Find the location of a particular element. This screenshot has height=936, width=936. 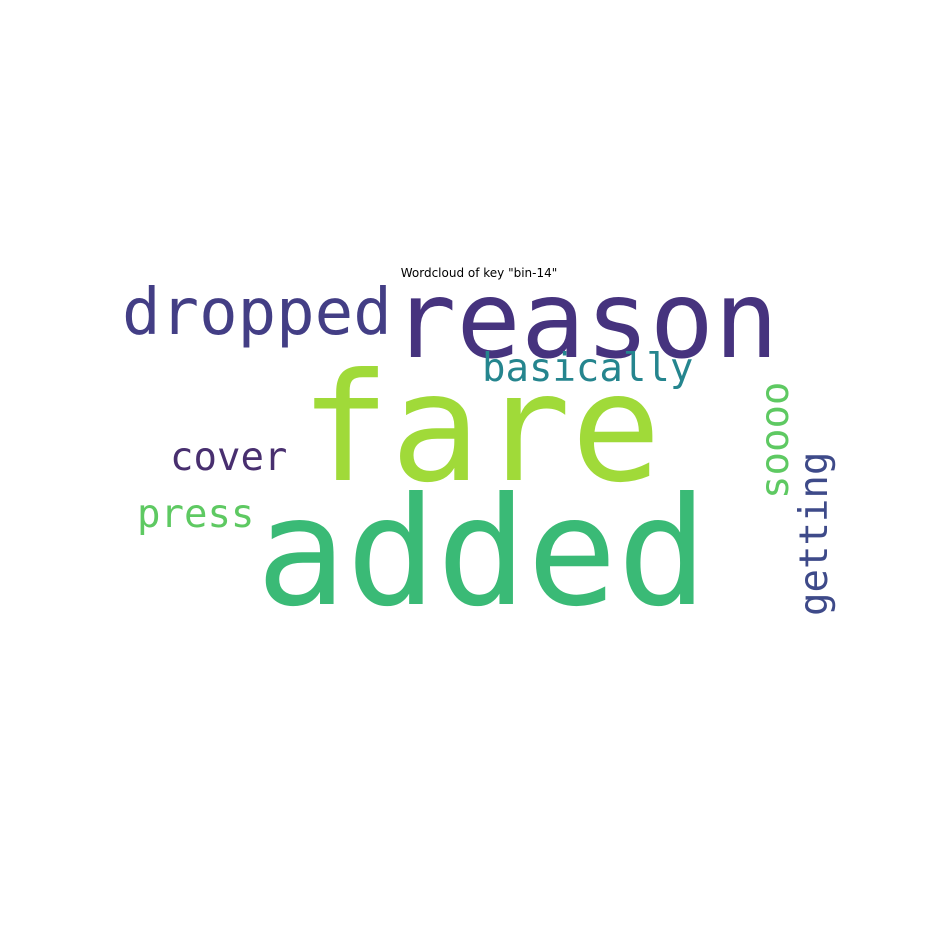

word-reason: reason is located at coordinates (585, 321).